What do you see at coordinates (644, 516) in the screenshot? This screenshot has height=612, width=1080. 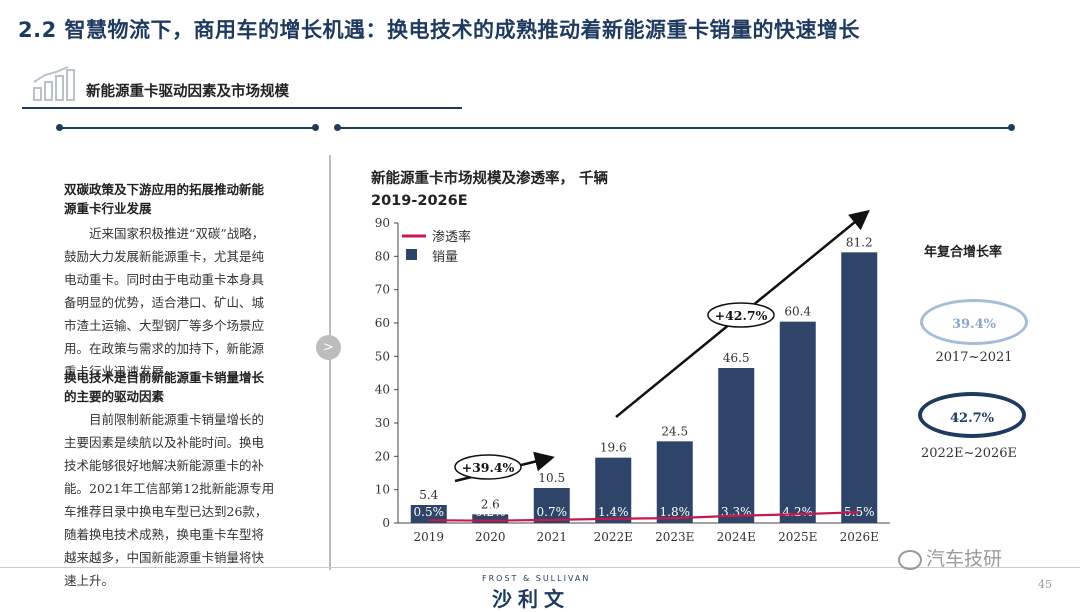 I see `penetration-line` at bounding box center [644, 516].